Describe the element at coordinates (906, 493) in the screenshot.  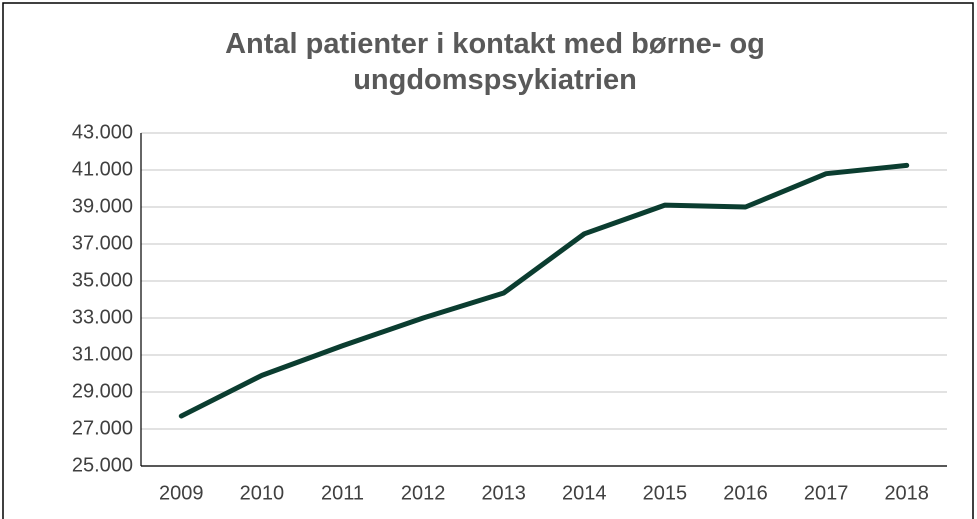
I see `x-tick-label: 2018` at that location.